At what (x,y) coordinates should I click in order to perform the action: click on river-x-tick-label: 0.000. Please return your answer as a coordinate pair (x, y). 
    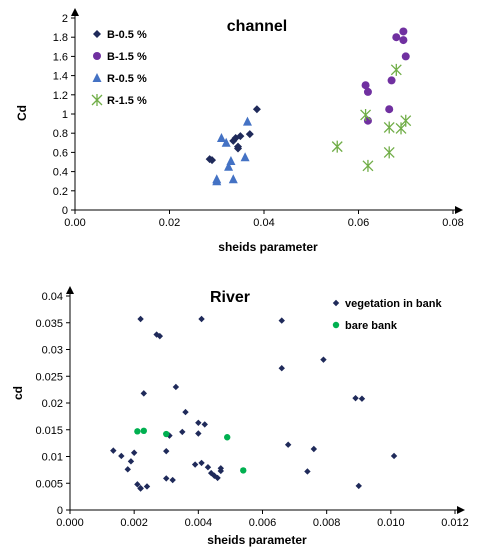
    Looking at the image, I should click on (70, 523).